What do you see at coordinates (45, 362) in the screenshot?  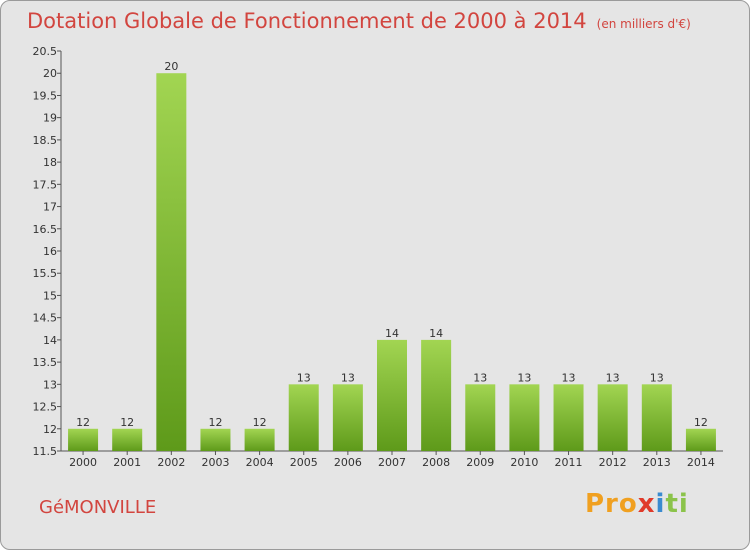 I see `y-tick-label: 13.5` at bounding box center [45, 362].